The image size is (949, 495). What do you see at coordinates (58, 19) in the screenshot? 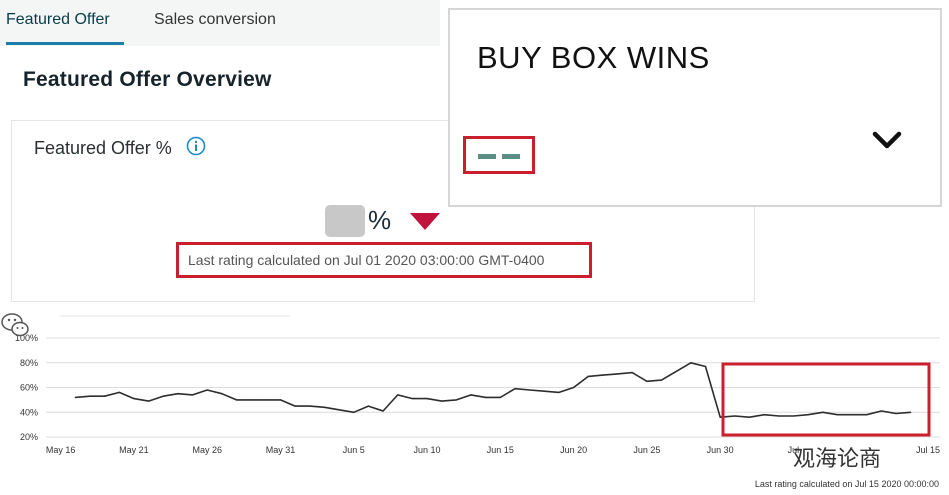
I see `tab-featured-offer-label: Featured Offer` at bounding box center [58, 19].